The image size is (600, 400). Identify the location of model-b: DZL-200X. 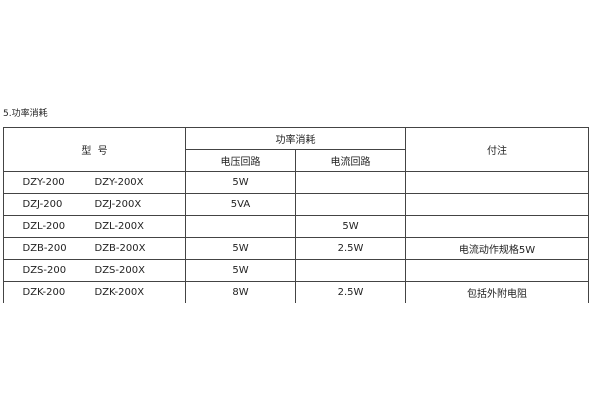
(119, 226).